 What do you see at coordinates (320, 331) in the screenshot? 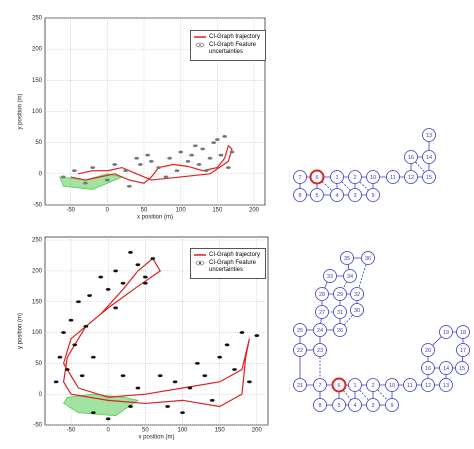
I see `node-label: 24` at bounding box center [320, 331].